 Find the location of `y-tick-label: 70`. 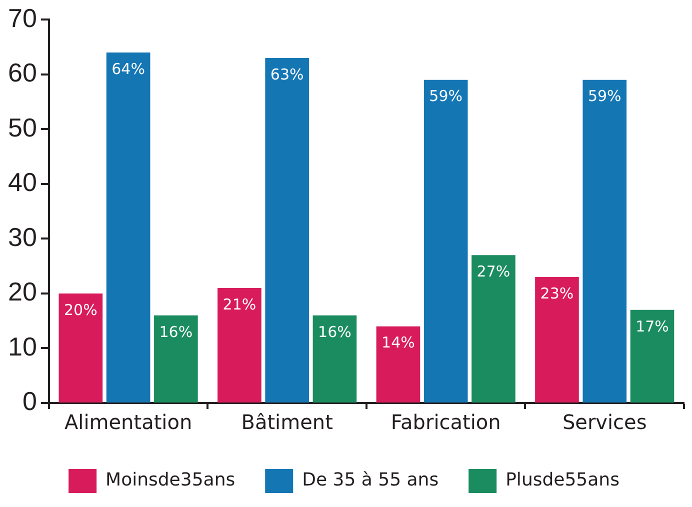

y-tick-label: 70 is located at coordinates (22, 17).